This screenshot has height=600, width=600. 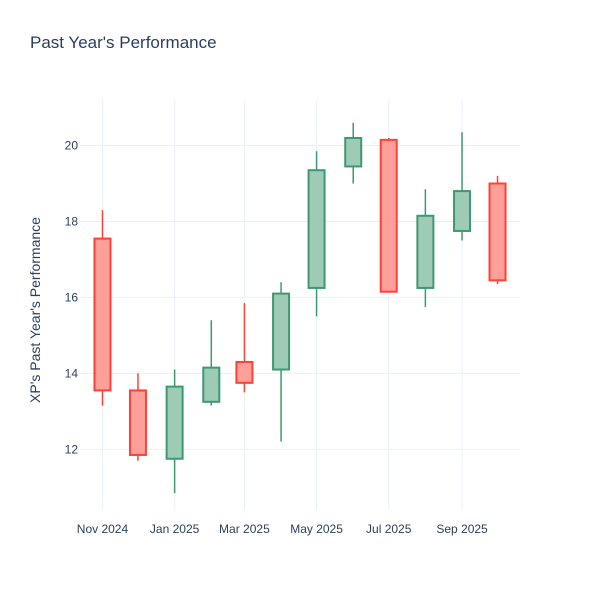 What do you see at coordinates (389, 529) in the screenshot?
I see `x-tick-label: Jul 2025` at bounding box center [389, 529].